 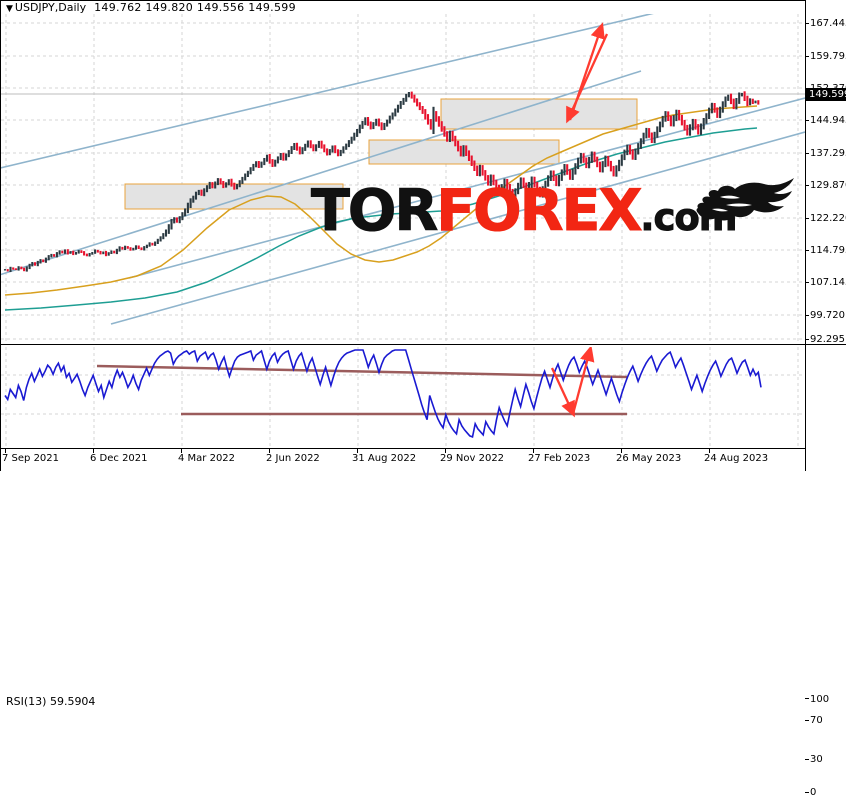 What do you see at coordinates (51, 701) in the screenshot?
I see `rsi-label: RSI(13) 59.5904` at bounding box center [51, 701].